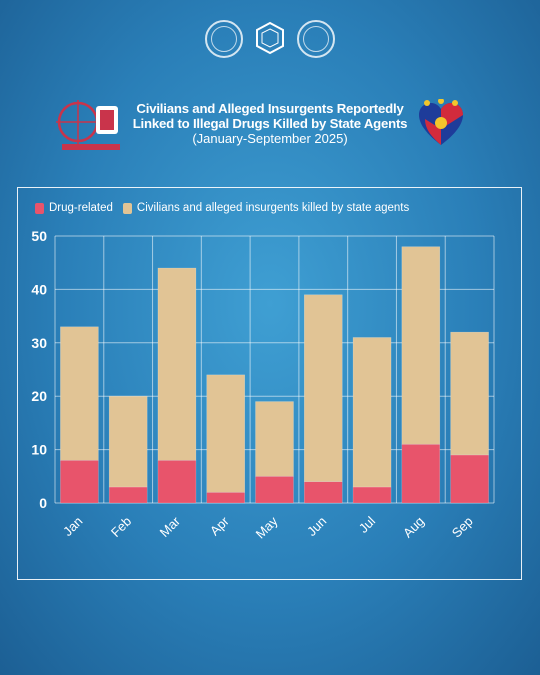 This screenshot has width=540, height=675. What do you see at coordinates (316, 39) in the screenshot?
I see `college-seal-icon` at bounding box center [316, 39].